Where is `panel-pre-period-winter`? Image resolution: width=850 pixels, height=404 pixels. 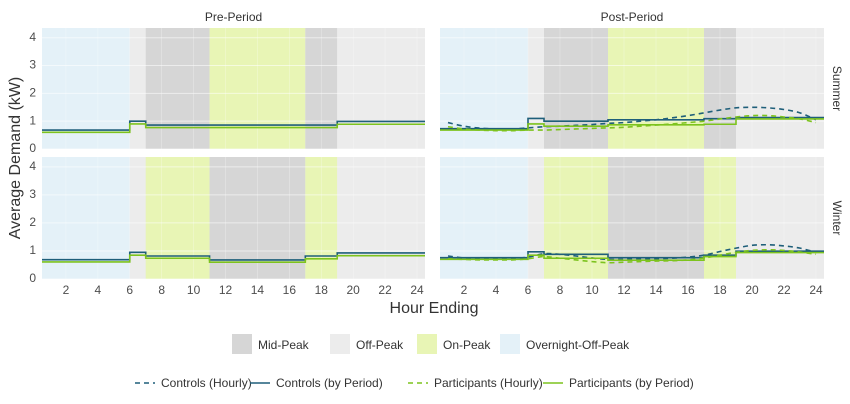
panel-pre-period-winter is located at coordinates (233, 218).